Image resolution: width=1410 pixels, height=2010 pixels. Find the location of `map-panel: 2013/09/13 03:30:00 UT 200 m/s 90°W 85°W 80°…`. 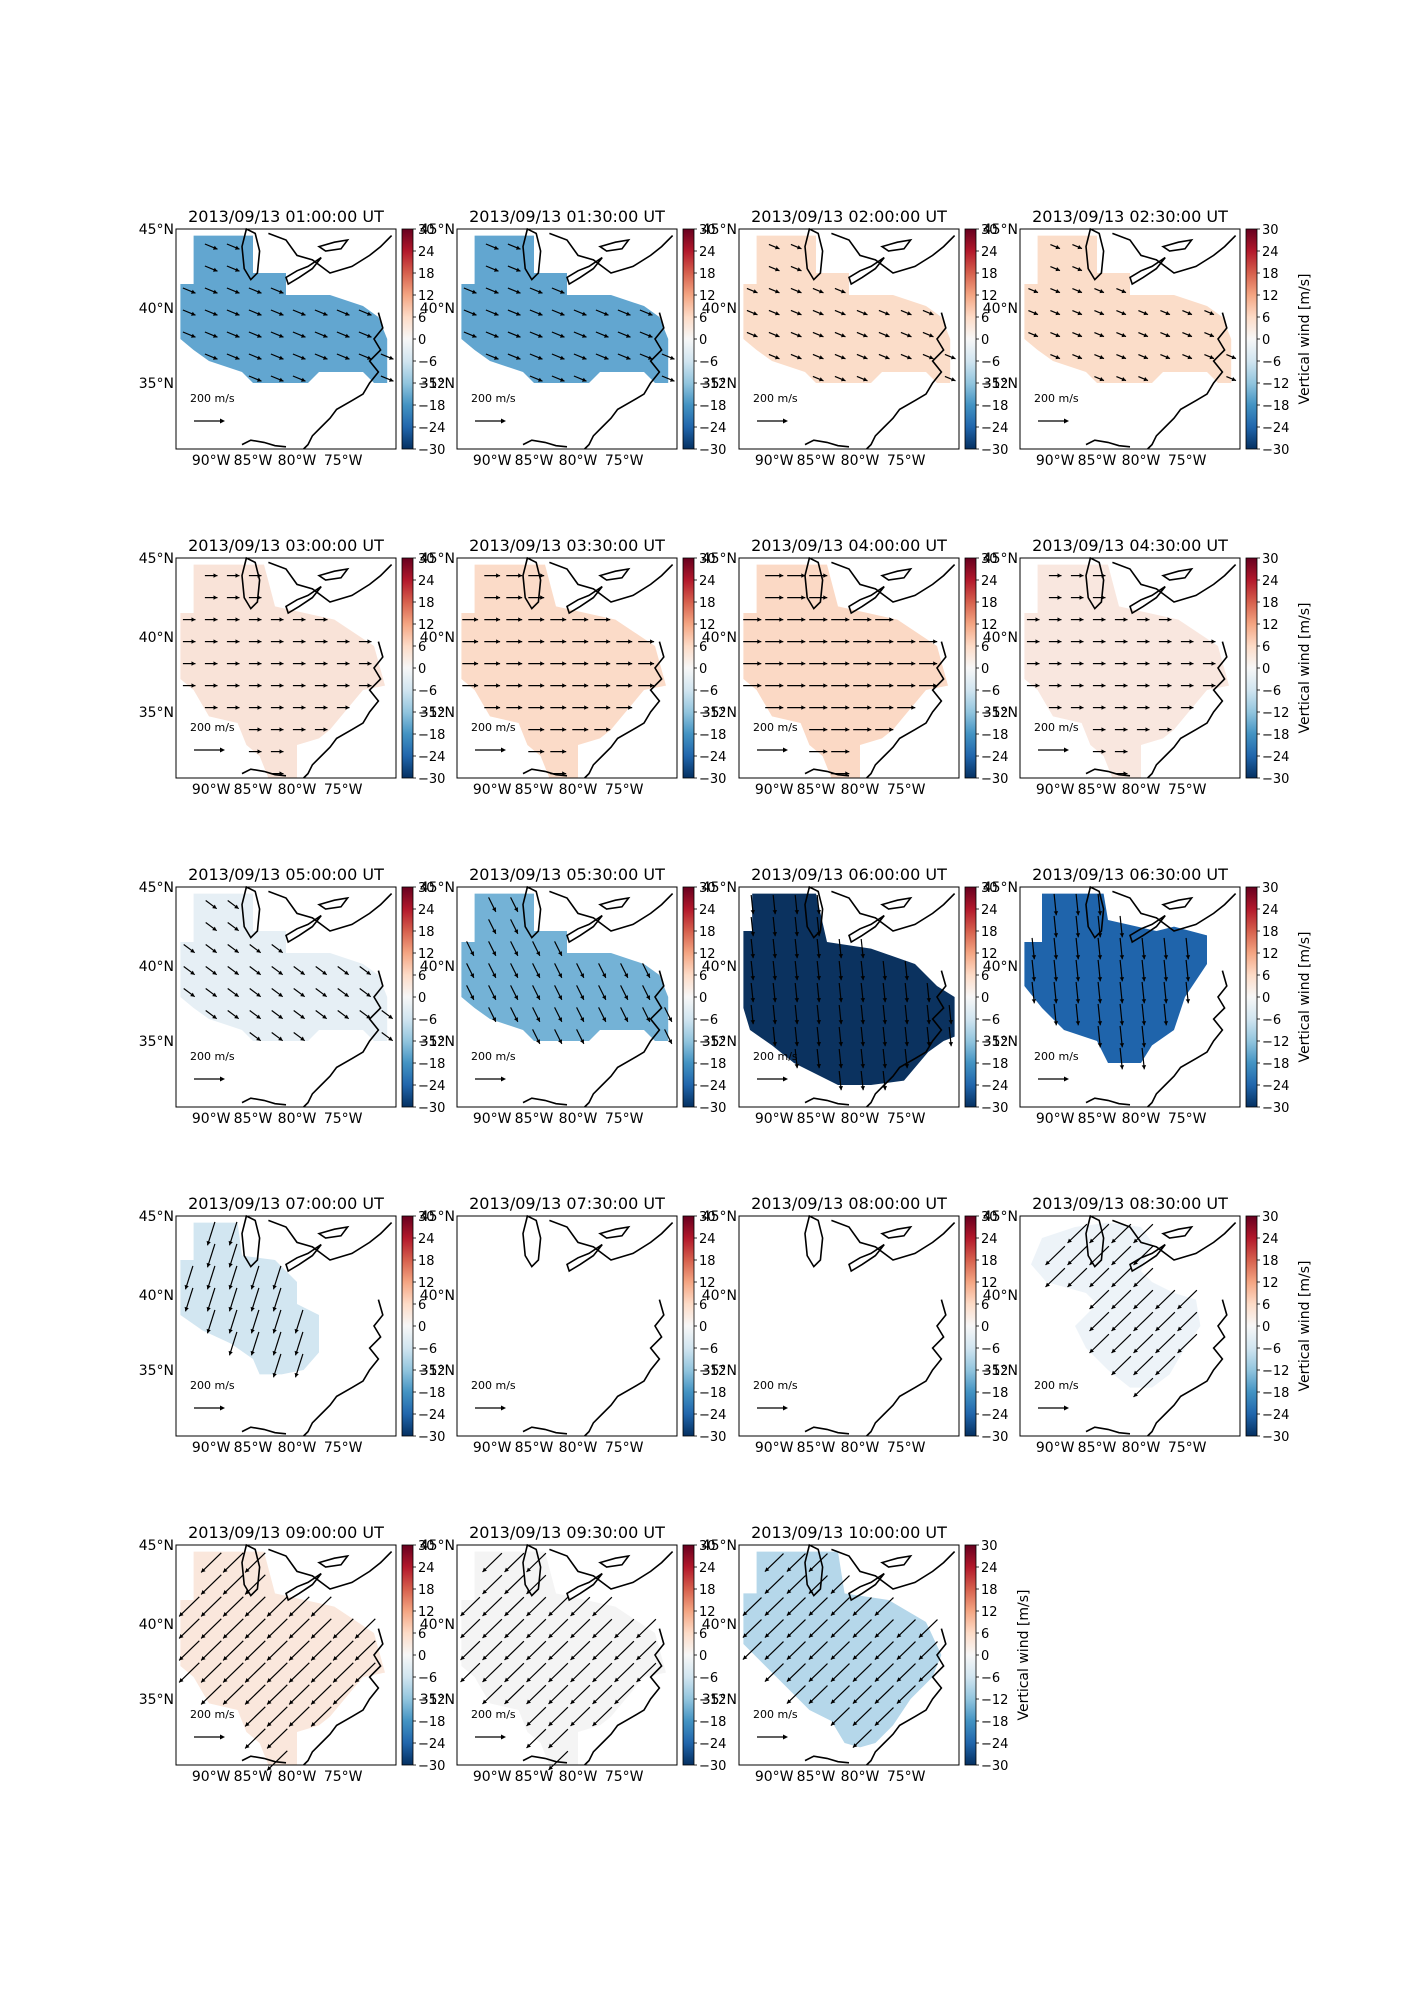

map-panel: 2013/09/13 03:30:00 UT 200 m/s 90°W 85°W 80°… is located at coordinates (573, 667).